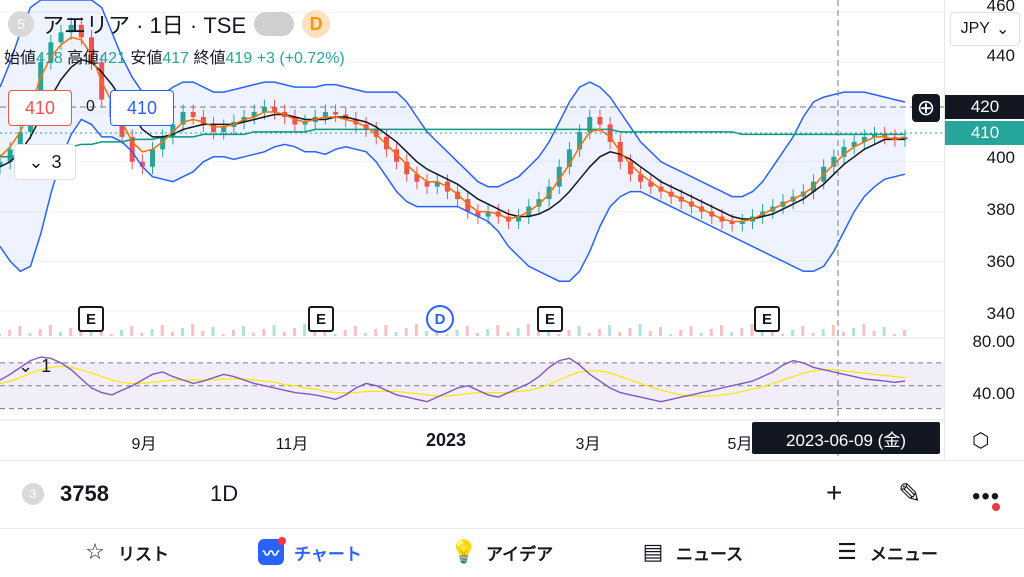 This screenshot has width=1024, height=577. I want to click on currency-label: JPY, so click(975, 28).